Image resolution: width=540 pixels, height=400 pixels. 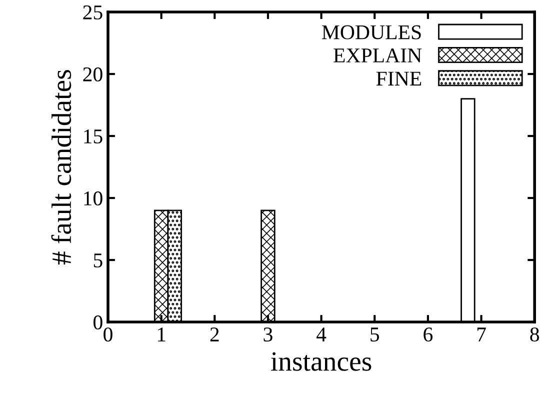 What do you see at coordinates (535, 334) in the screenshot?
I see `x-tick-label: 8` at bounding box center [535, 334].